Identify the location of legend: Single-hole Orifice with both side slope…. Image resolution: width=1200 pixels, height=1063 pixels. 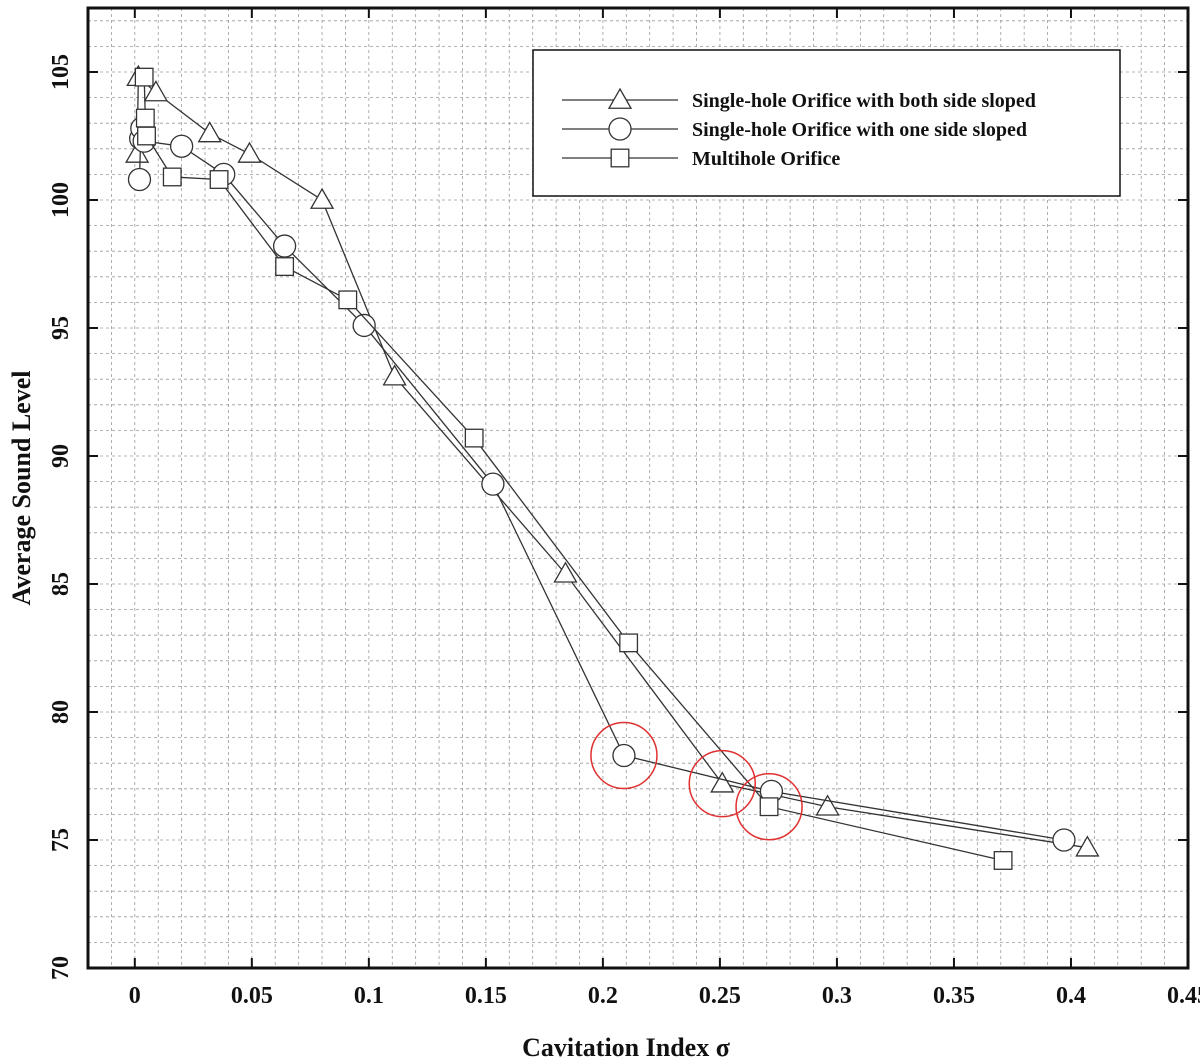
(826, 123).